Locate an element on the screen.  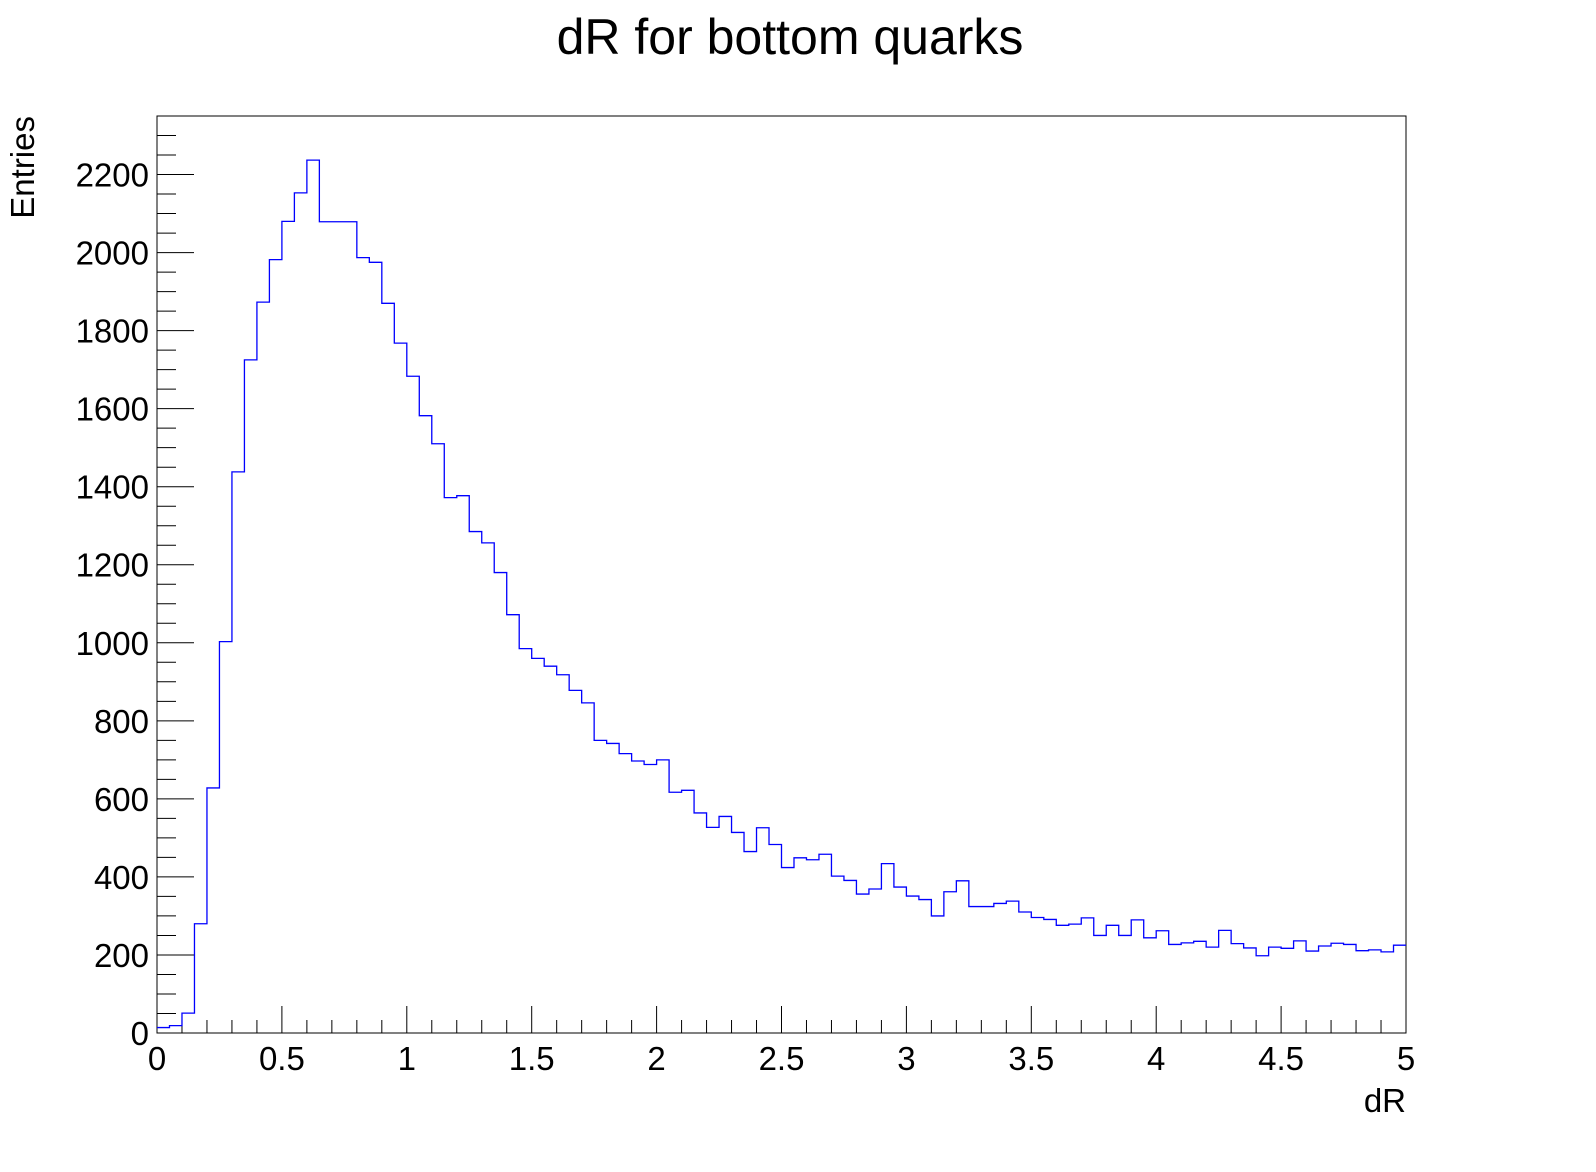
y-tick-label: 400 is located at coordinates (121, 877).